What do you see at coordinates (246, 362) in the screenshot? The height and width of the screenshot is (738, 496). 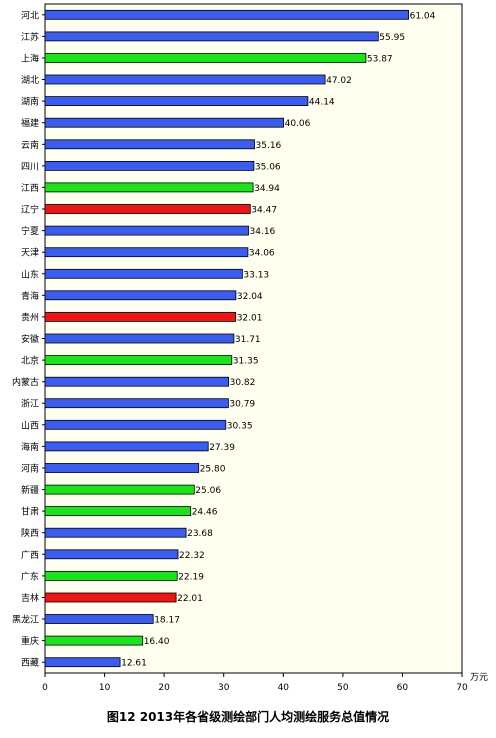 I see `value-label: 31.35` at bounding box center [246, 362].